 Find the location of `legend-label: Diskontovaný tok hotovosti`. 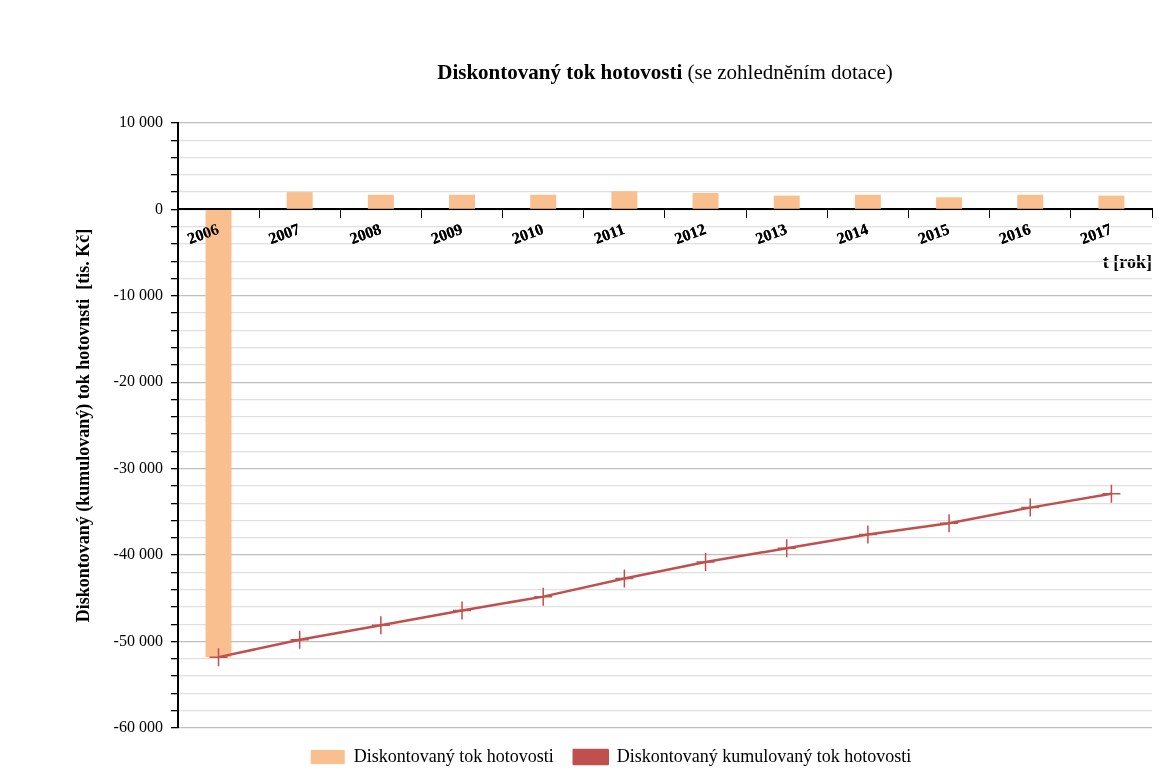

legend-label: Diskontovaný tok hotovosti is located at coordinates (453, 755).